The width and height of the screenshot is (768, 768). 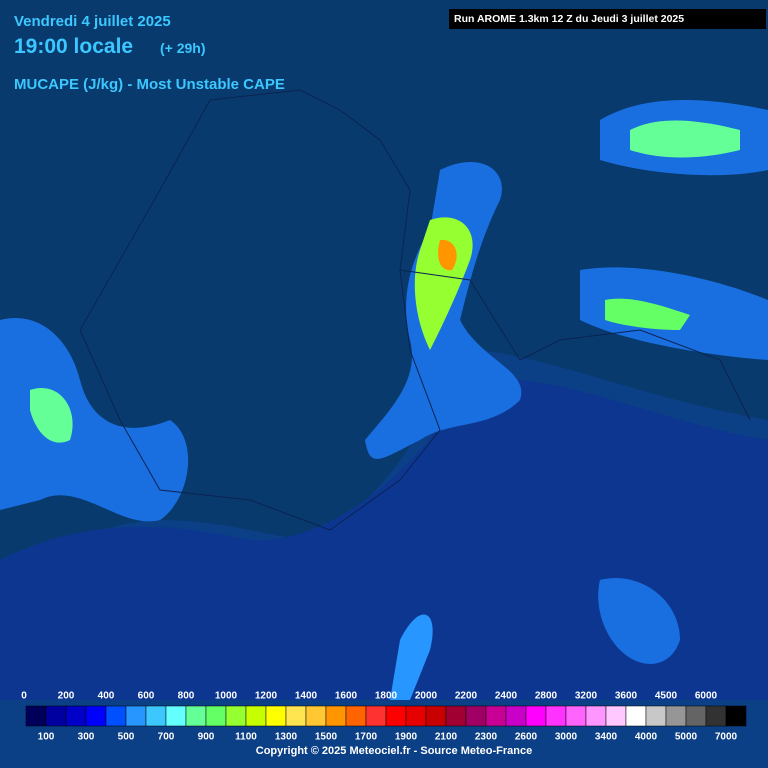 I want to click on legend-label: 700, so click(x=166, y=737).